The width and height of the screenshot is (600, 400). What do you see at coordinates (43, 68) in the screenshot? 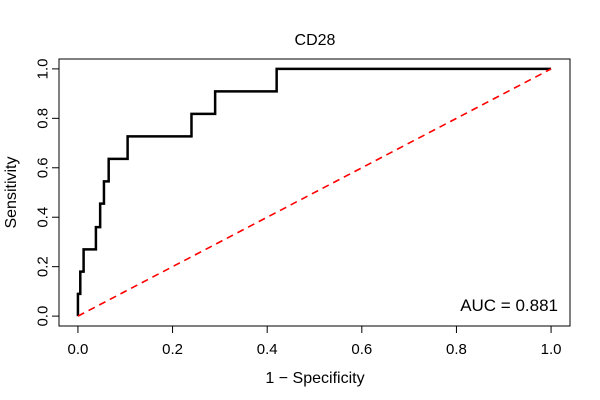
I see `y-tick-label: 1.0` at bounding box center [43, 68].